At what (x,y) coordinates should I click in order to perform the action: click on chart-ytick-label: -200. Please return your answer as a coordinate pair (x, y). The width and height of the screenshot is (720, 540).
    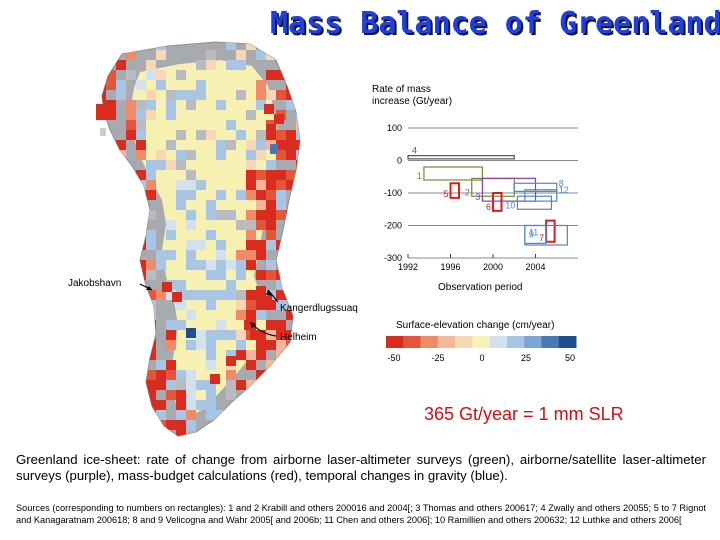
    Looking at the image, I should click on (393, 226).